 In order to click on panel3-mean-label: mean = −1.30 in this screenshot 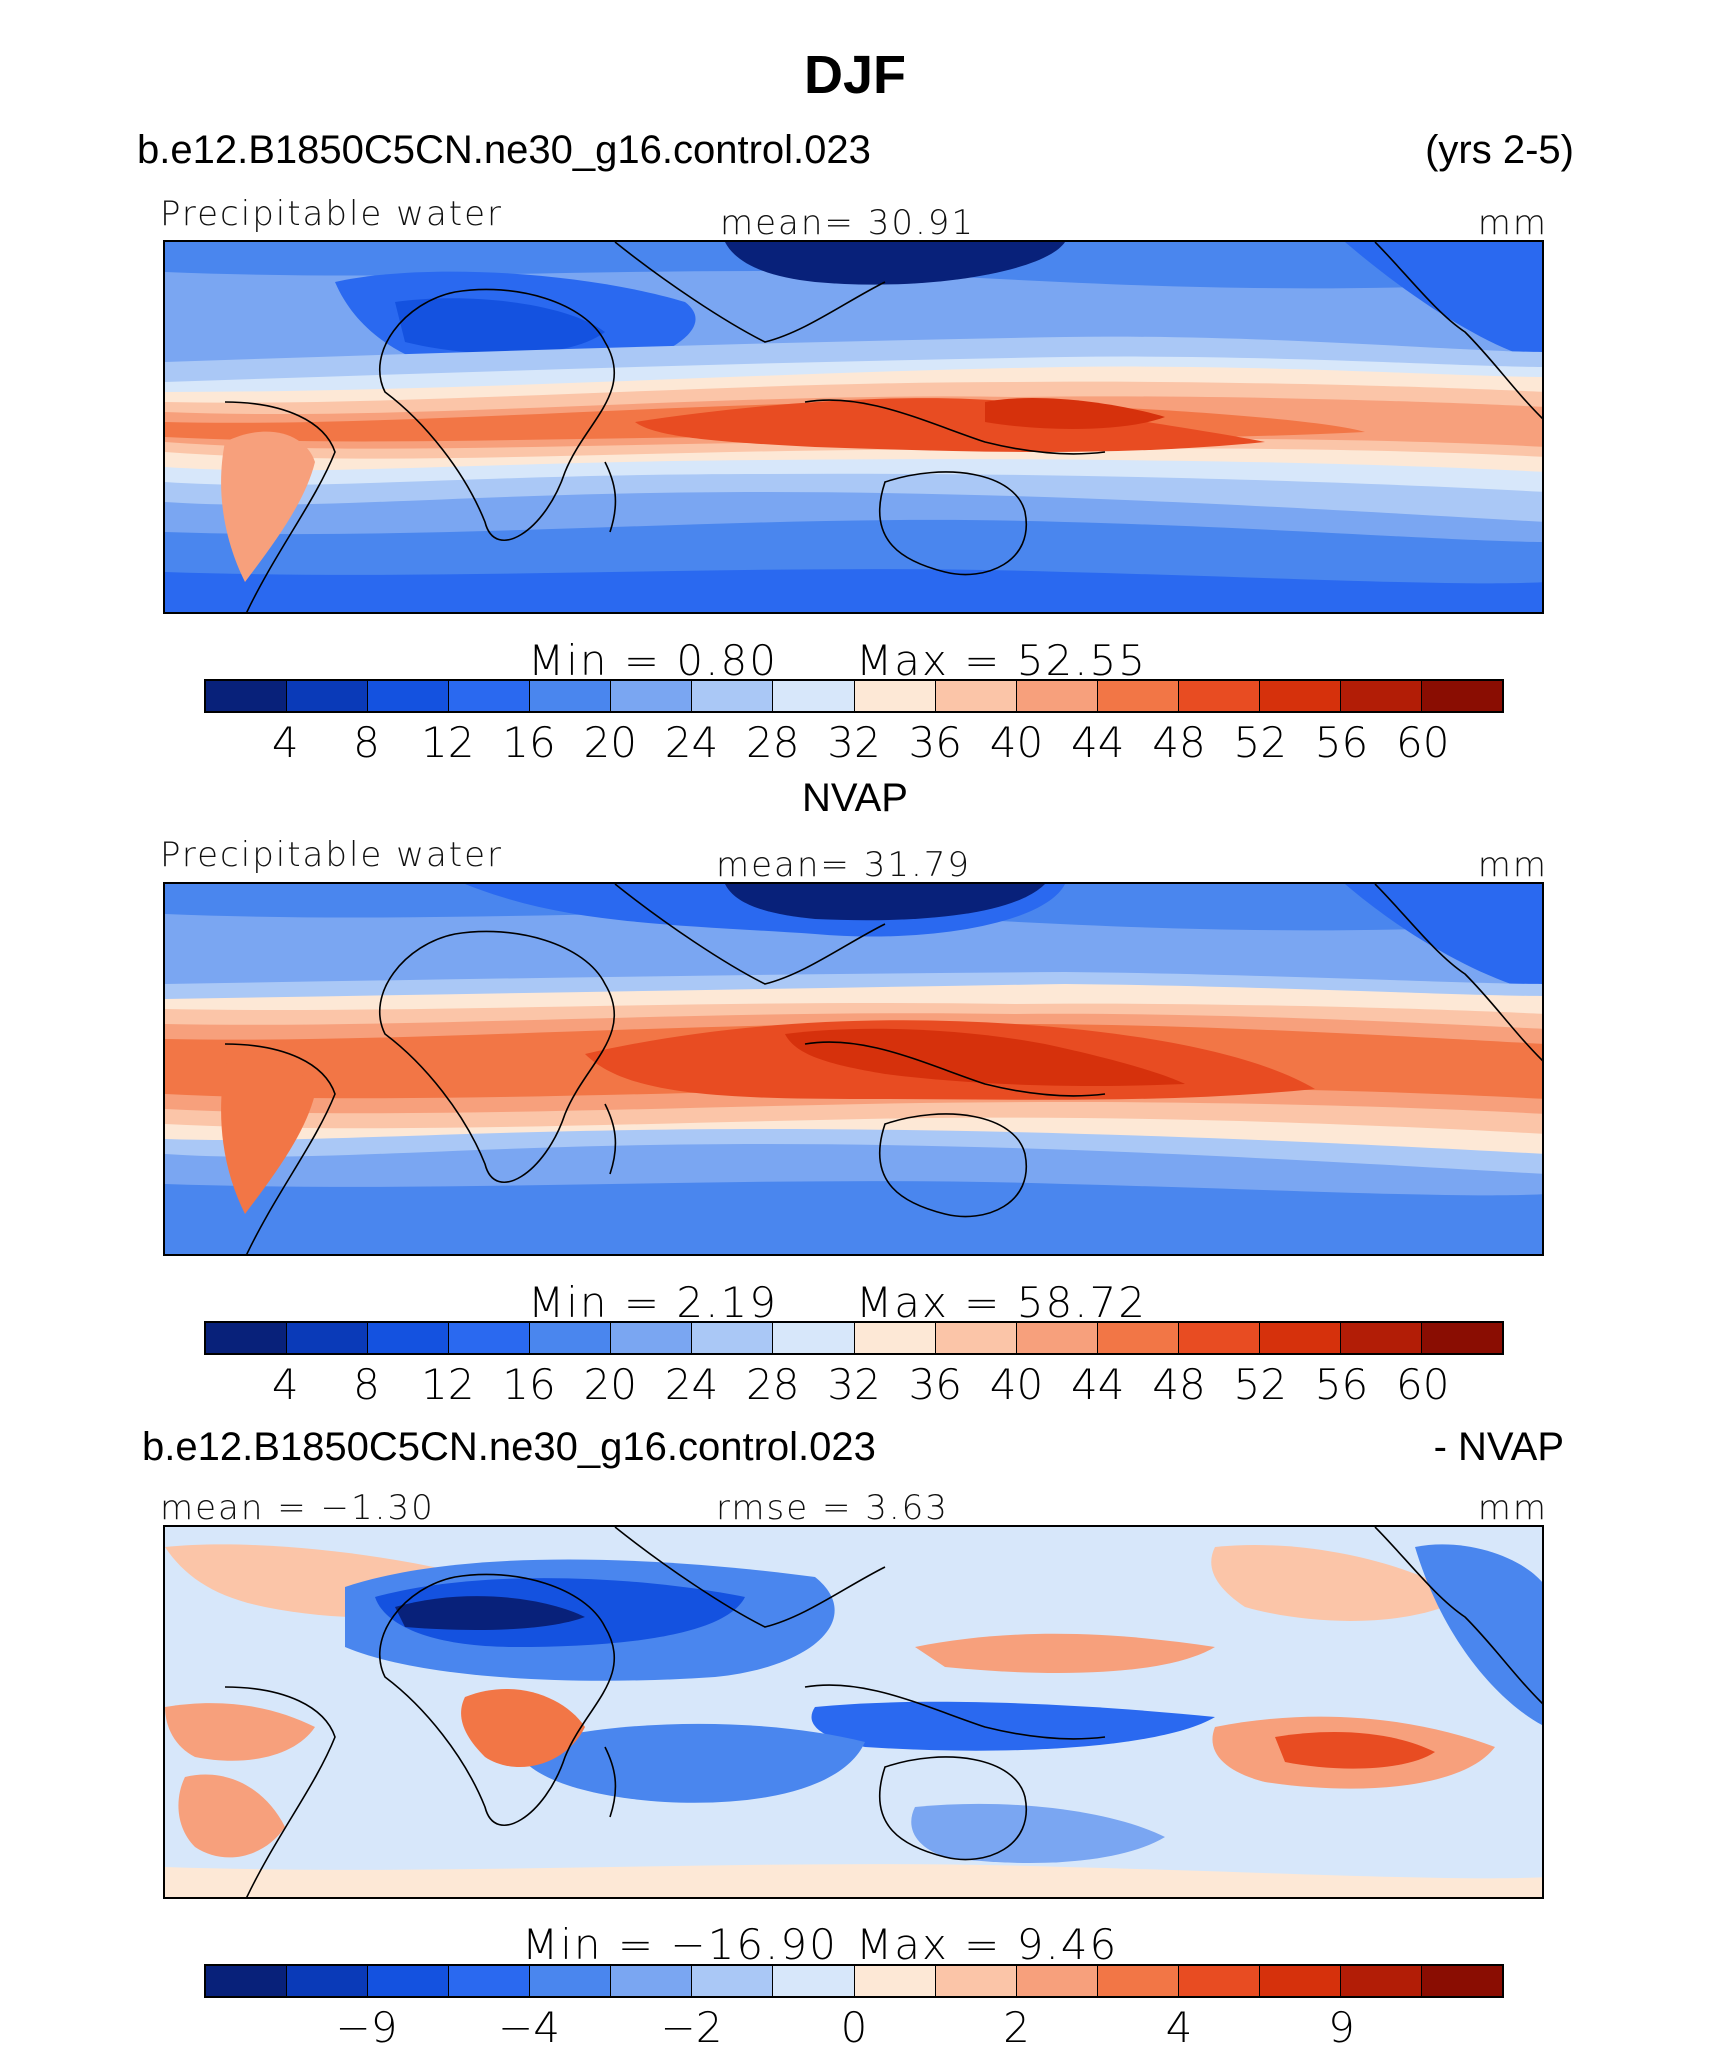, I will do `click(297, 1508)`.